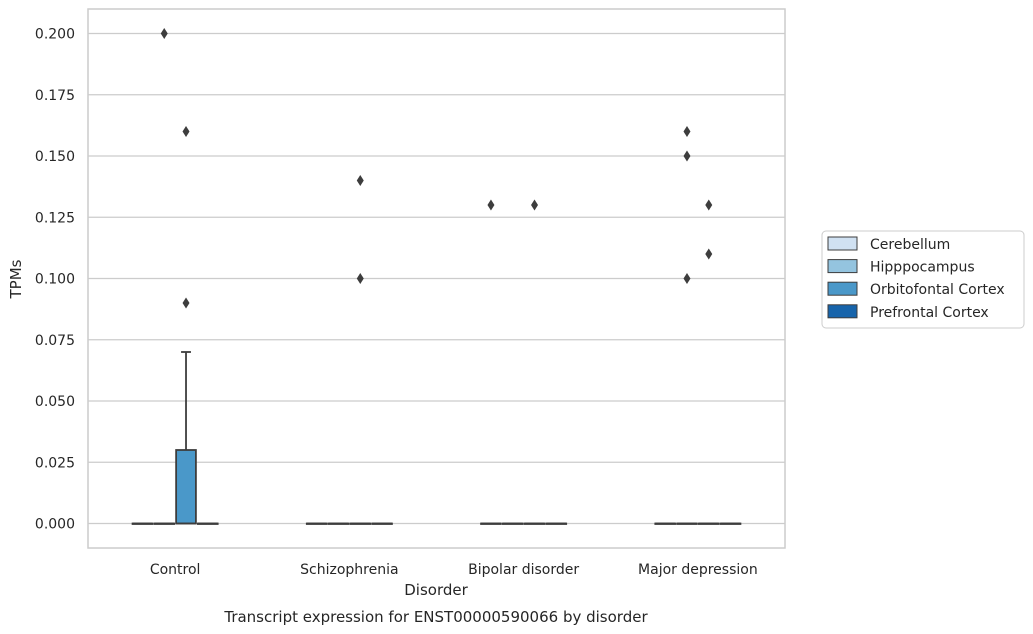 This screenshot has width=1033, height=634. What do you see at coordinates (55, 463) in the screenshot?
I see `y-tick-label: 0.025` at bounding box center [55, 463].